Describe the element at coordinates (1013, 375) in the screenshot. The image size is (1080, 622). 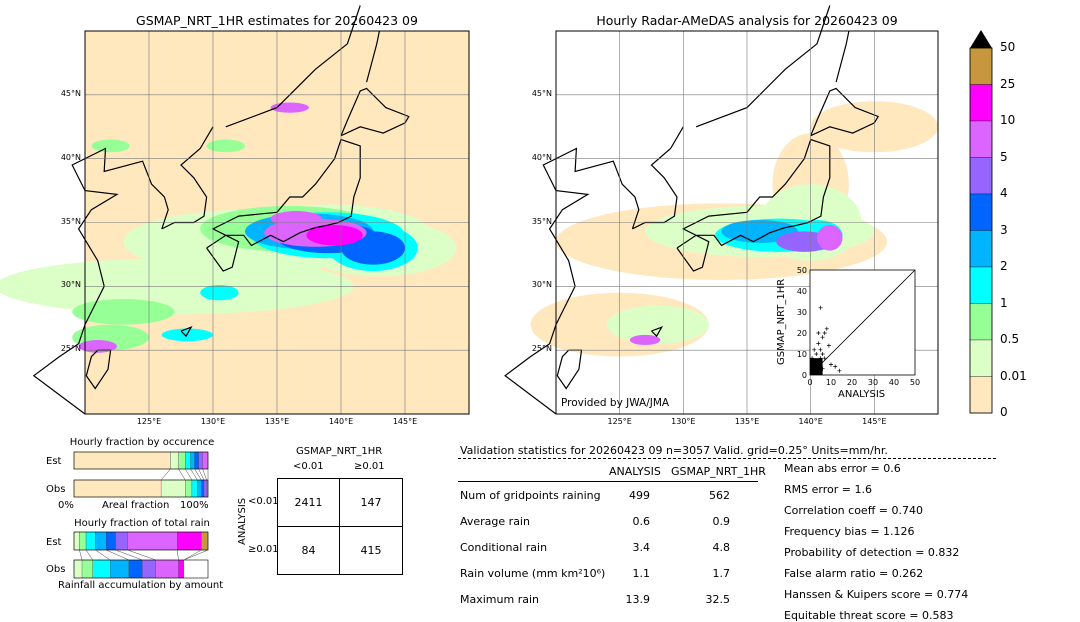
I see `colorbar-label: 0.01` at that location.